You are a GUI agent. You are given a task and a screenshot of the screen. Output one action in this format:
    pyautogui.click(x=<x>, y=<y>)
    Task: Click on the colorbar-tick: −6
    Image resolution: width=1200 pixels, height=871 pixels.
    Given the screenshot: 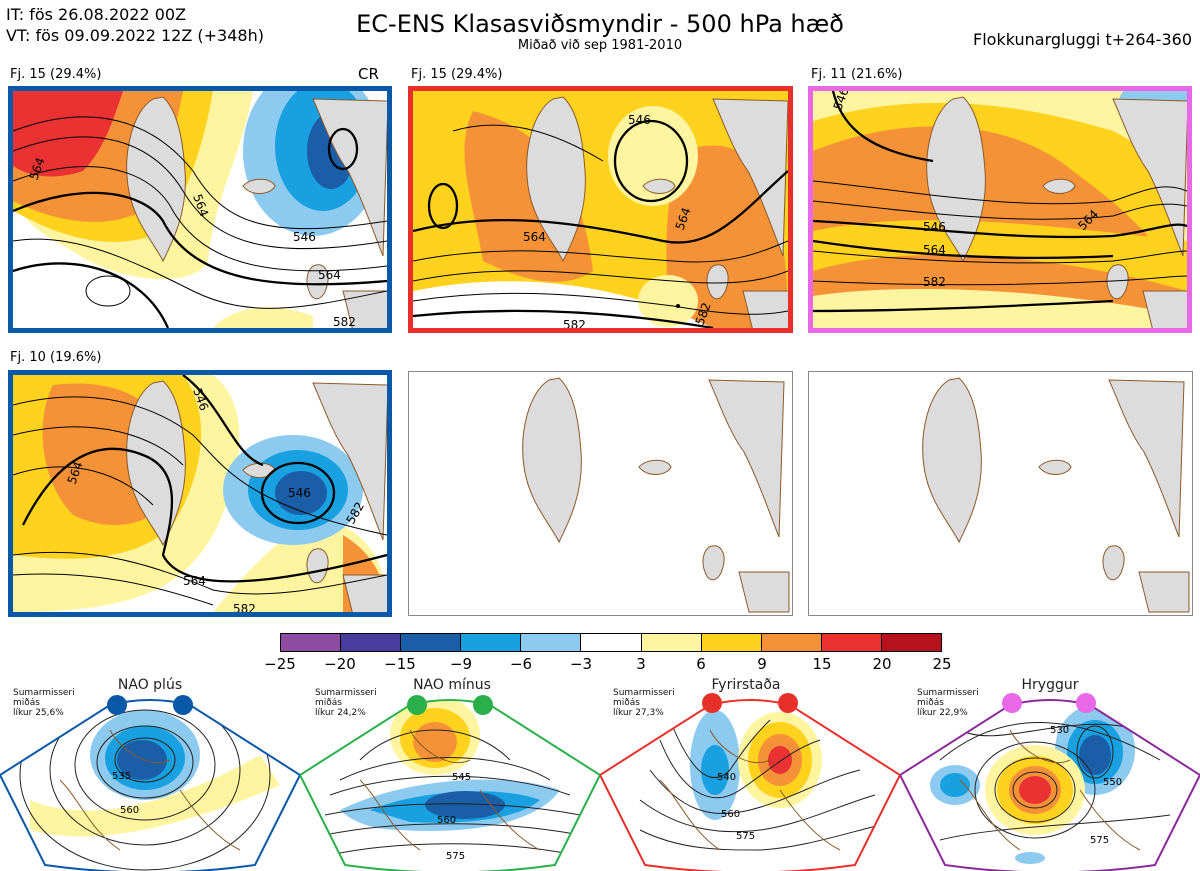 What is the action you would take?
    pyautogui.click(x=521, y=664)
    